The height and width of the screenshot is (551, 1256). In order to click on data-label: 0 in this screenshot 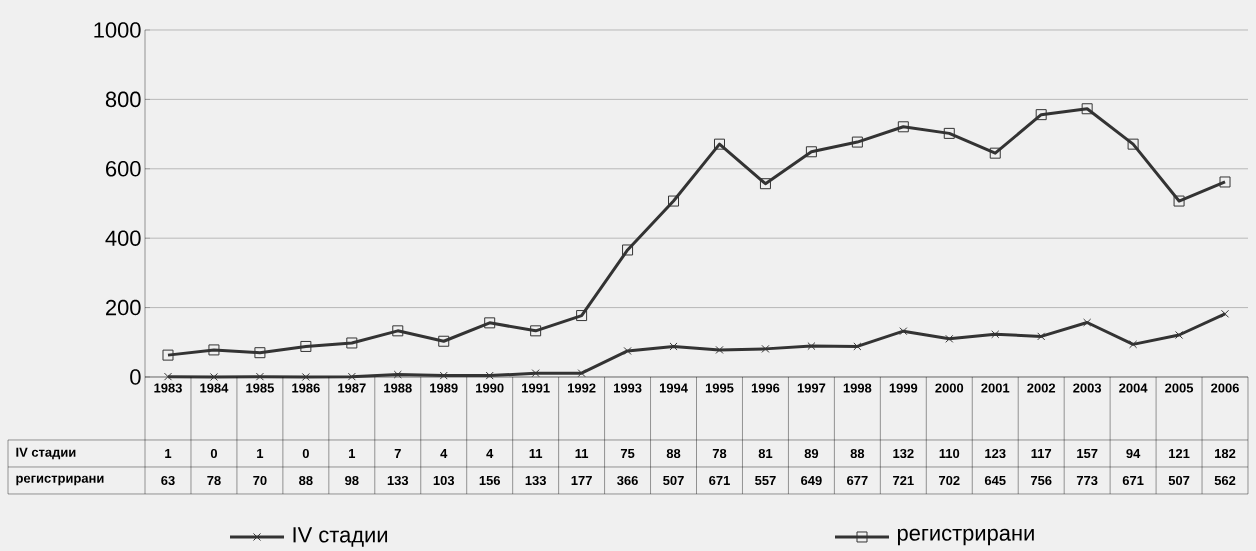, I will do `click(214, 453)`.